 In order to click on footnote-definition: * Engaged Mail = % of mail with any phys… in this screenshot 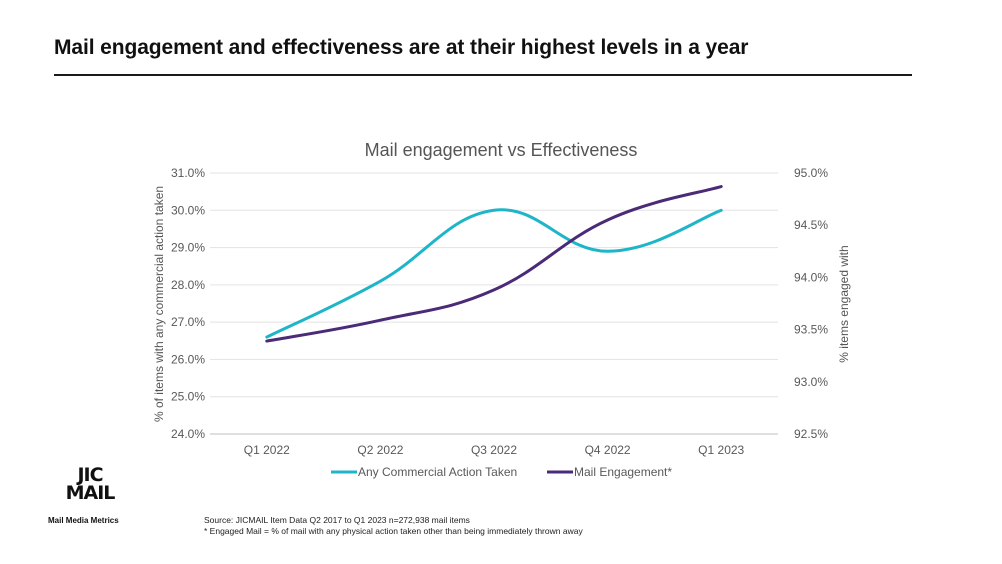, I will do `click(393, 531)`.